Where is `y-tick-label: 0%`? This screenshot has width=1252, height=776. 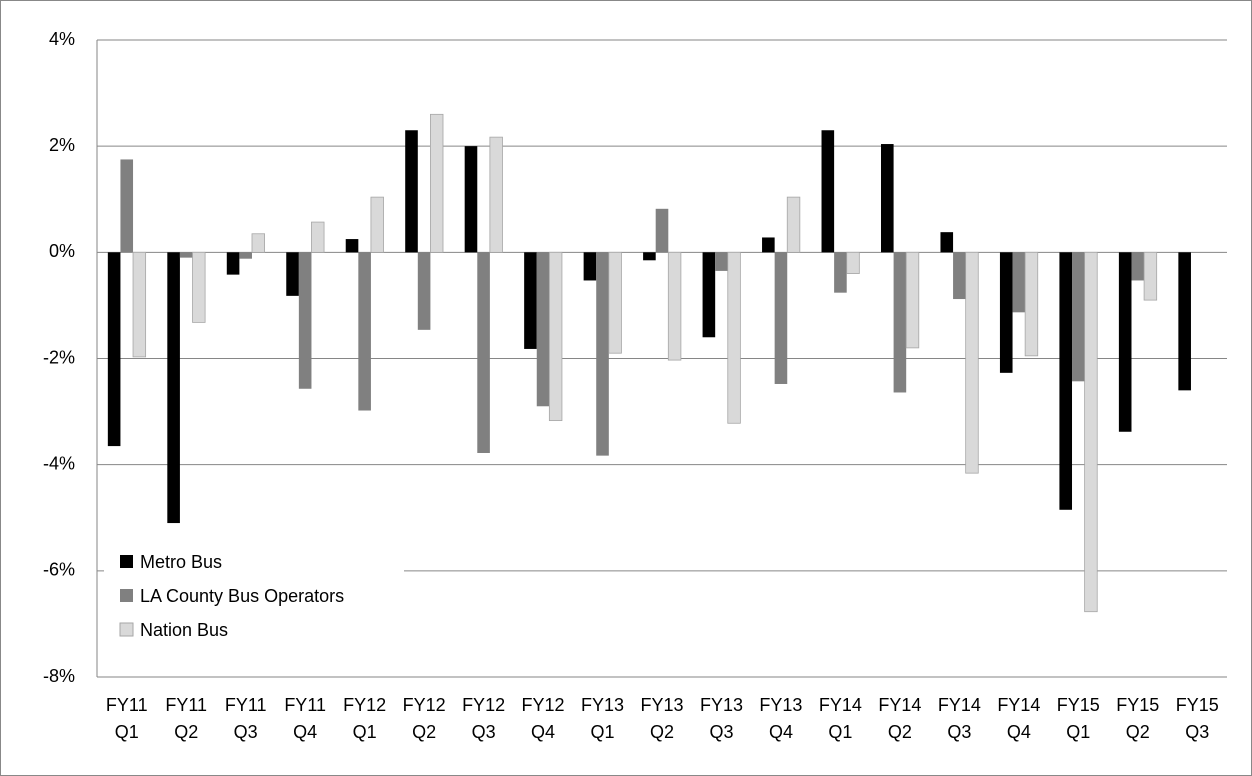 y-tick-label: 0% is located at coordinates (62, 251).